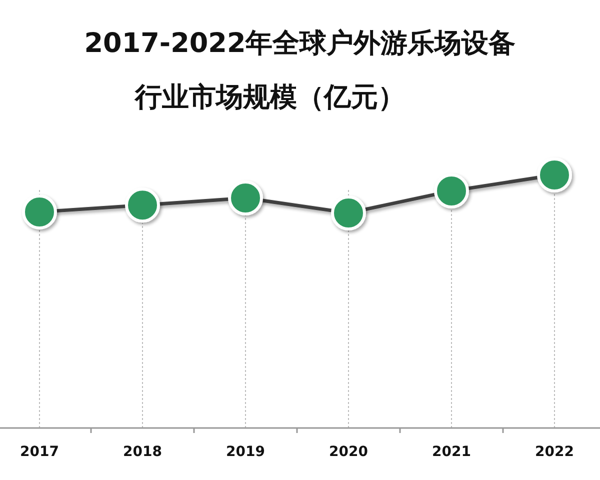  Describe the element at coordinates (270, 97) in the screenshot. I see `subtitle: 行业市场规模（亿元）` at that location.